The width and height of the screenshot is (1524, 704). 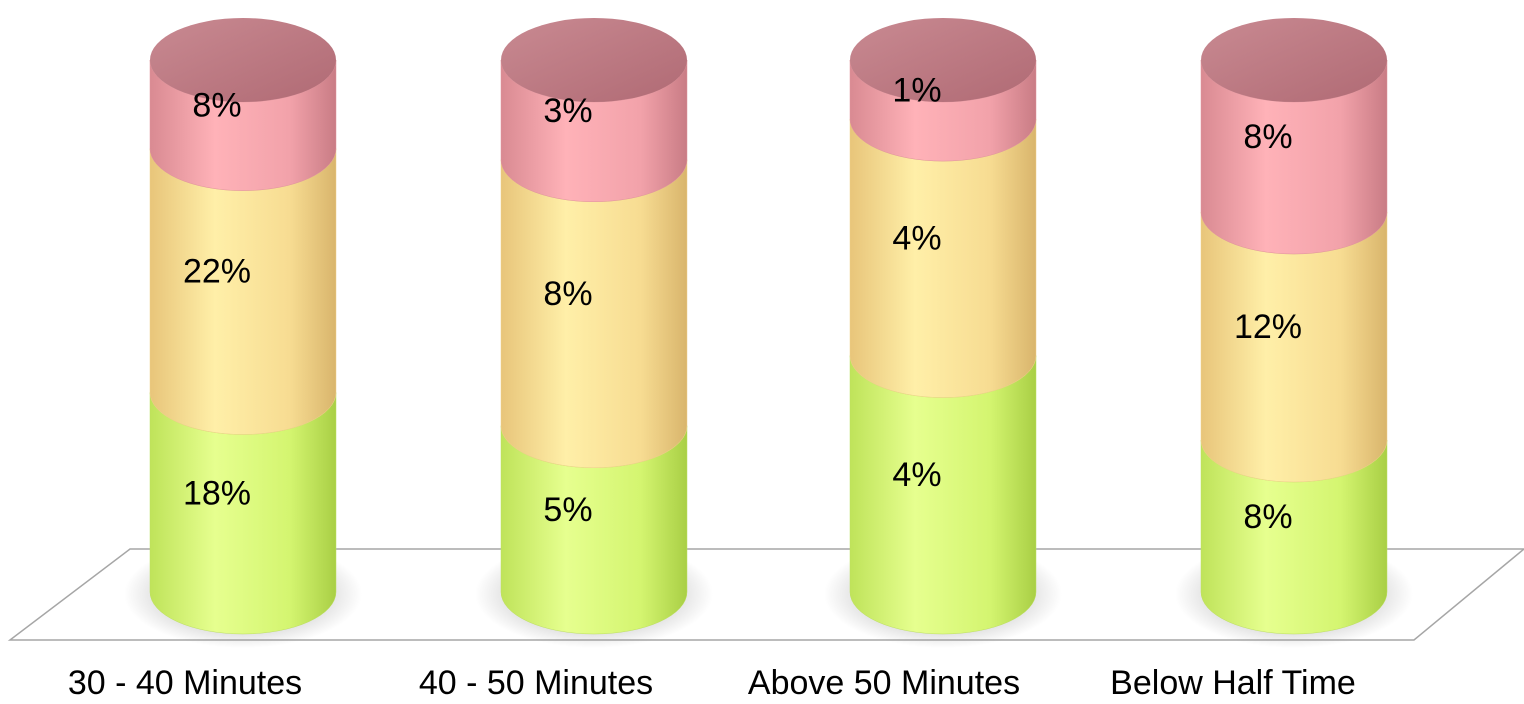 What do you see at coordinates (567, 111) in the screenshot?
I see `segment-value-label: 3%` at bounding box center [567, 111].